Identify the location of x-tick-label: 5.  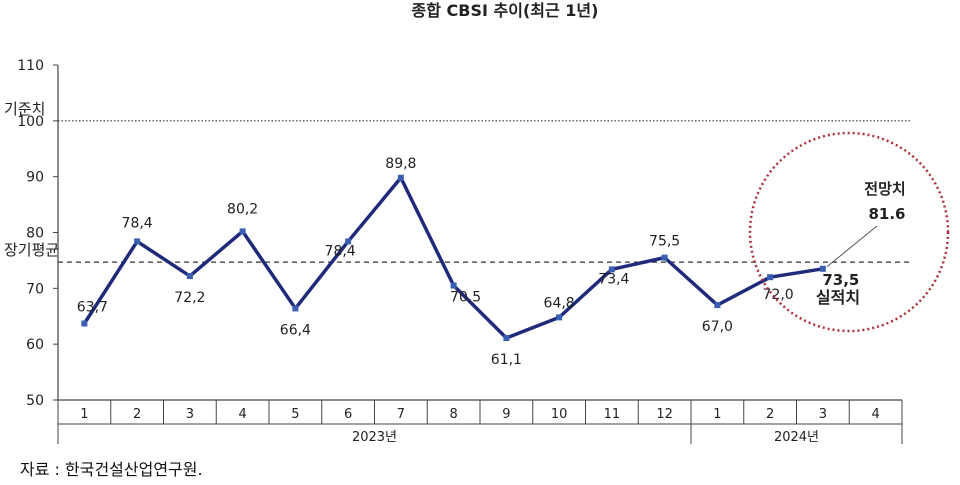
(295, 414).